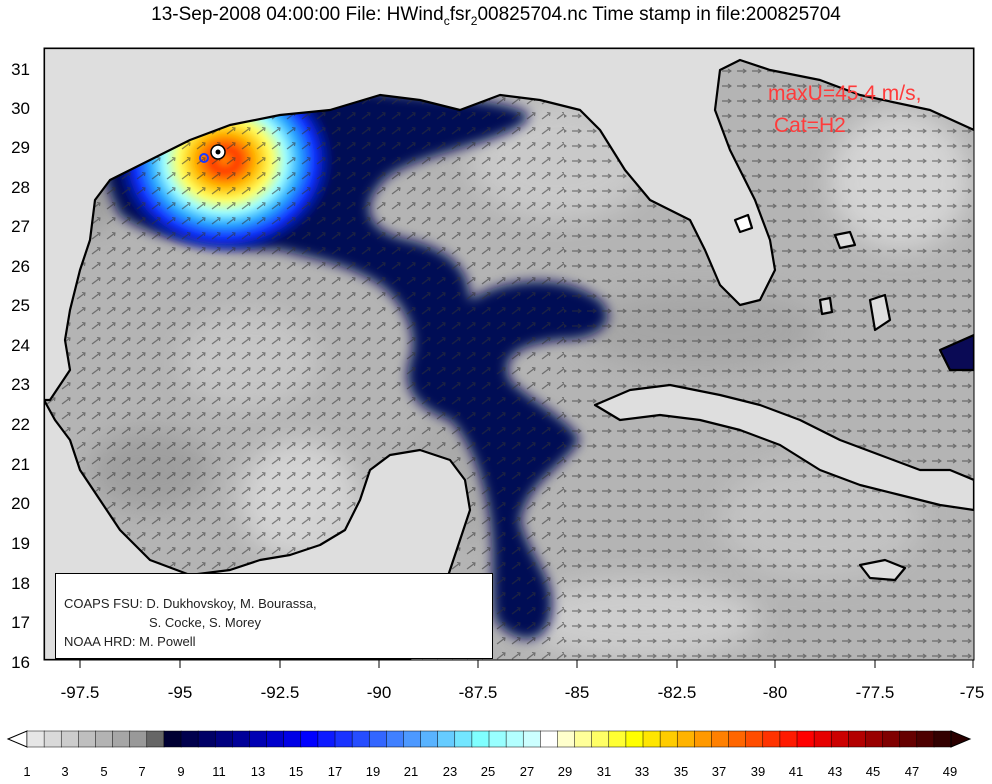 Image resolution: width=992 pixels, height=784 pixels. Describe the element at coordinates (20, 147) in the screenshot. I see `lat-label: 29` at that location.